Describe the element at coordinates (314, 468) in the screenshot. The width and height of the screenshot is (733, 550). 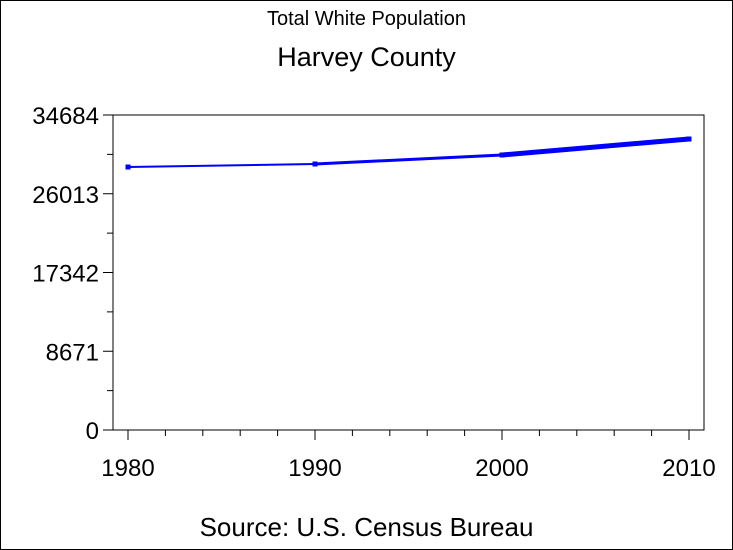
I see `x-tick-label: 1990` at that location.